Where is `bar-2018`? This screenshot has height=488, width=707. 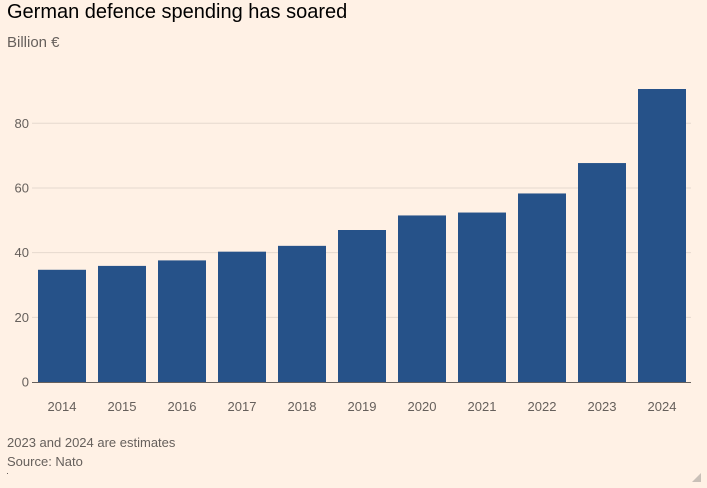 bar-2018 is located at coordinates (302, 313).